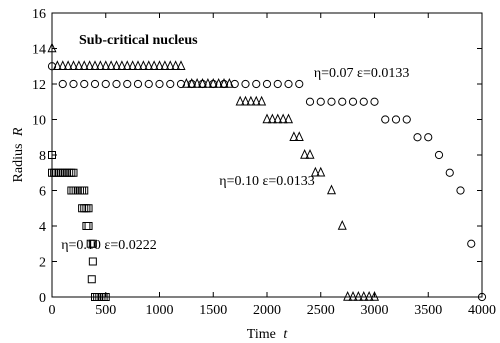  Describe the element at coordinates (285, 334) in the screenshot. I see `x-axis-label-var: t` at that location.